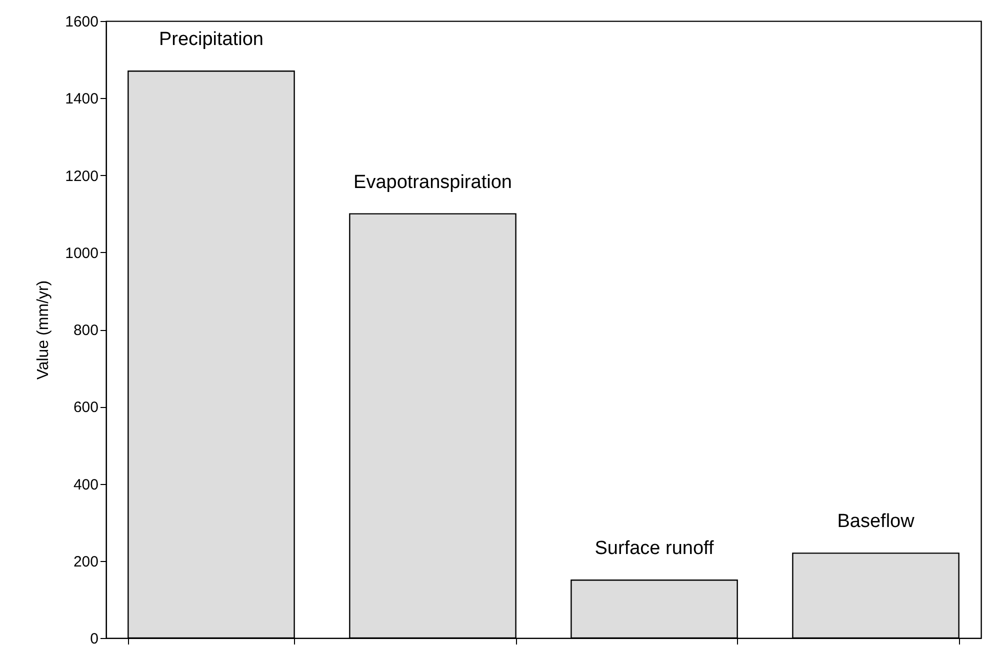 The width and height of the screenshot is (985, 647). Describe the element at coordinates (85, 330) in the screenshot. I see `y-tick-label: 800` at that location.